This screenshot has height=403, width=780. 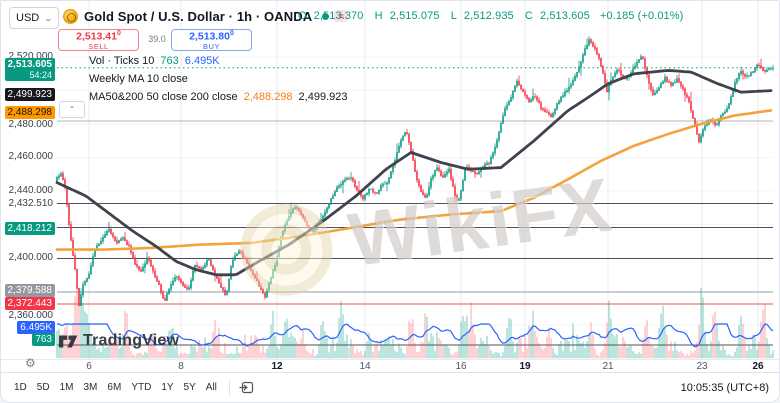 I want to click on high-value: 2,515.075, so click(x=414, y=16).